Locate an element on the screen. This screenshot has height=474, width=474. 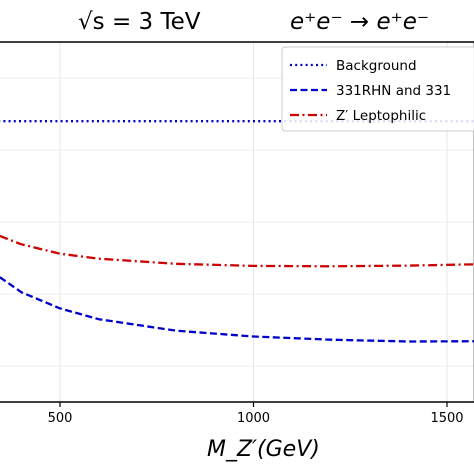
title-left: √s = 3 TeV is located at coordinates (139, 22).